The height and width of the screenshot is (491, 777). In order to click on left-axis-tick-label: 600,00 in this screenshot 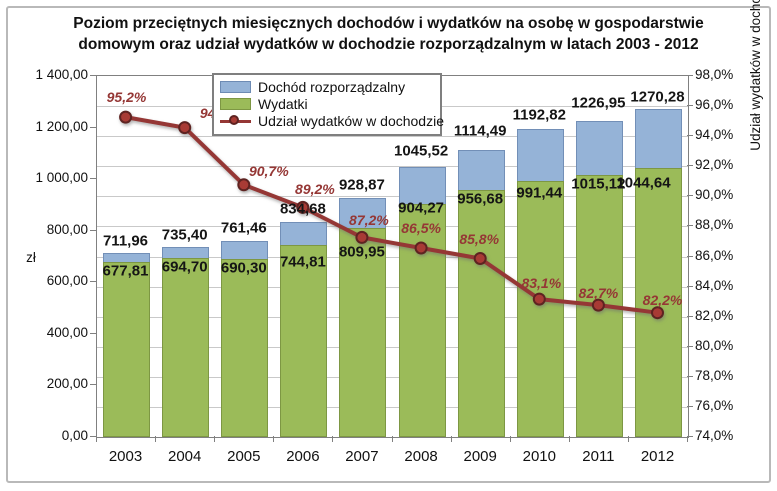, I will do `click(67, 281)`.